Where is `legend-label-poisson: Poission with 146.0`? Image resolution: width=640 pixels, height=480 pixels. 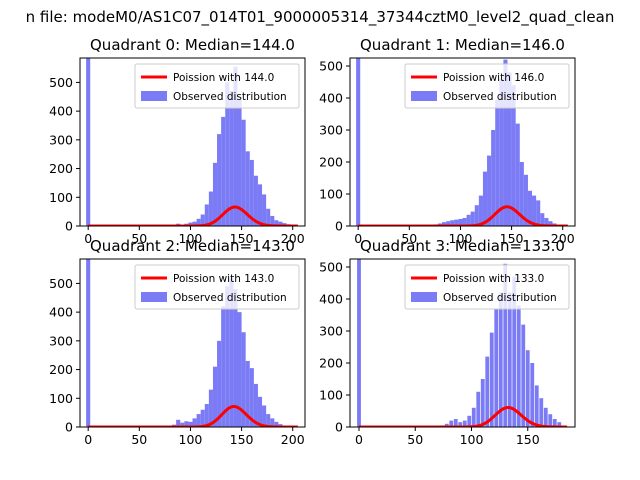 legend-label-poisson: Poission with 146.0 is located at coordinates (493, 78).